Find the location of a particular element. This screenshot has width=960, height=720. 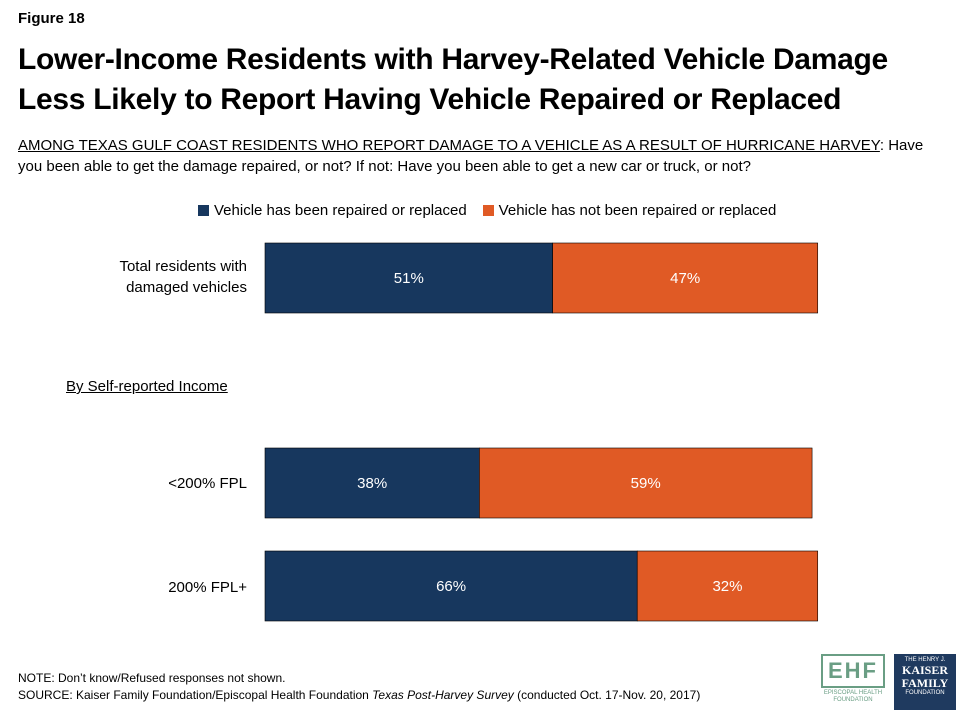

bar-low-income-repaired is located at coordinates (372, 483).